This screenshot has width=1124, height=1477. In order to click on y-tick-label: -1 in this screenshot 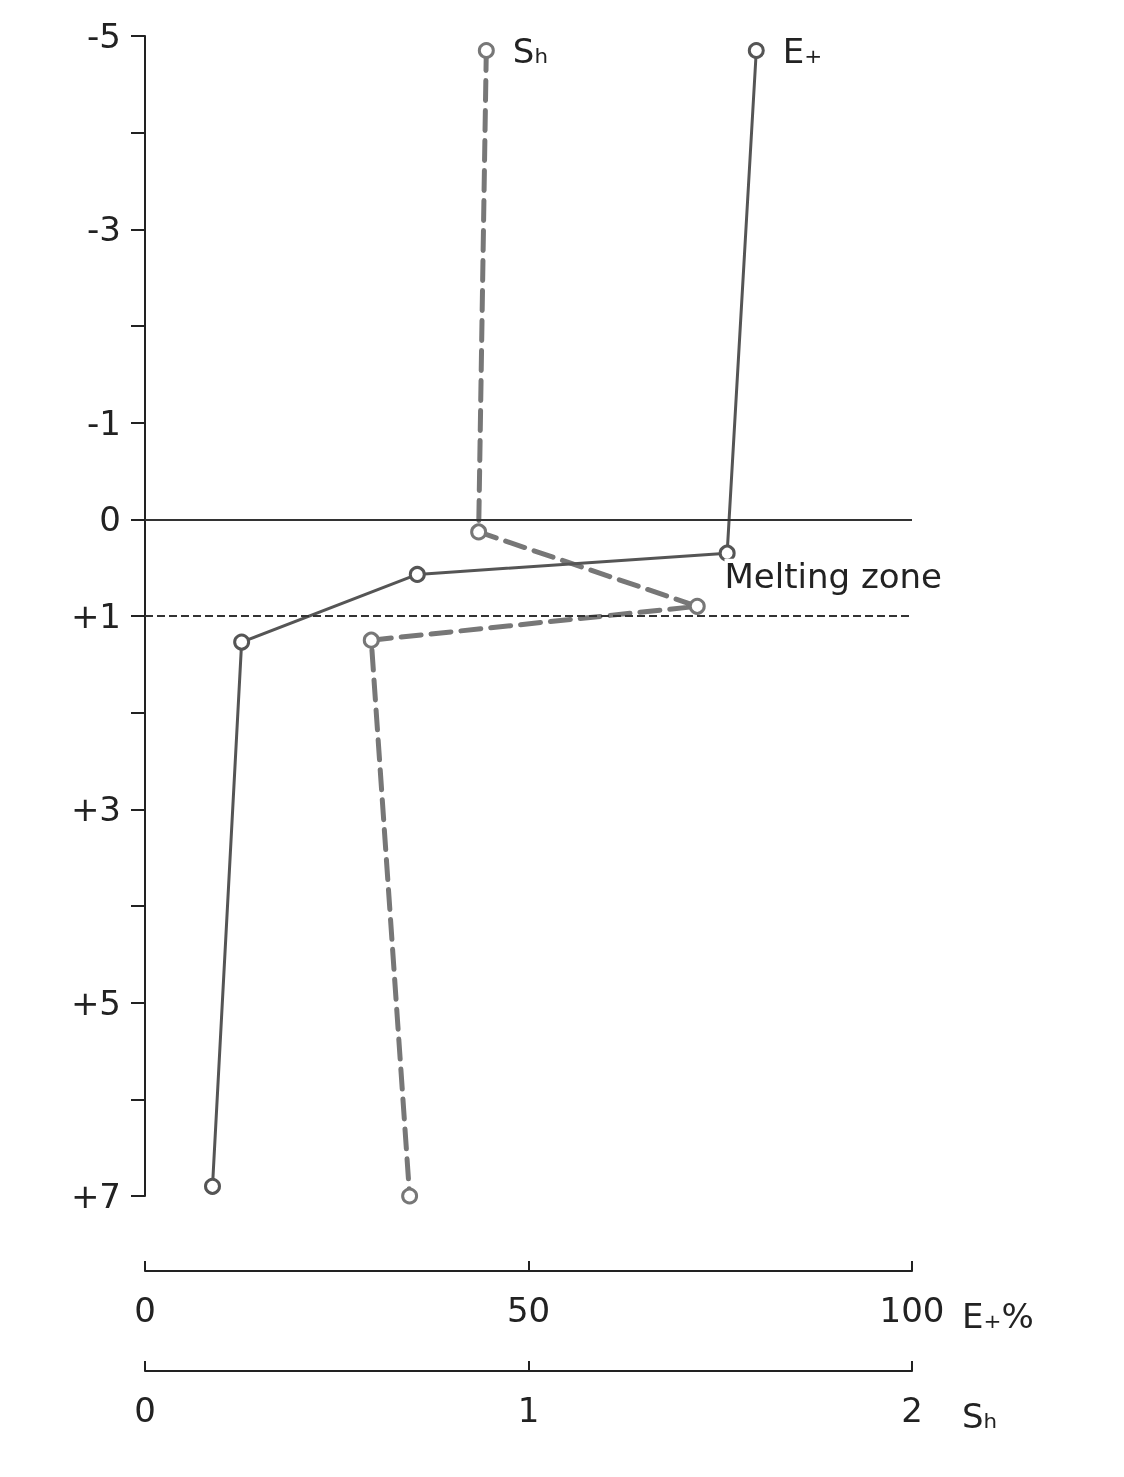, I will do `click(104, 422)`.